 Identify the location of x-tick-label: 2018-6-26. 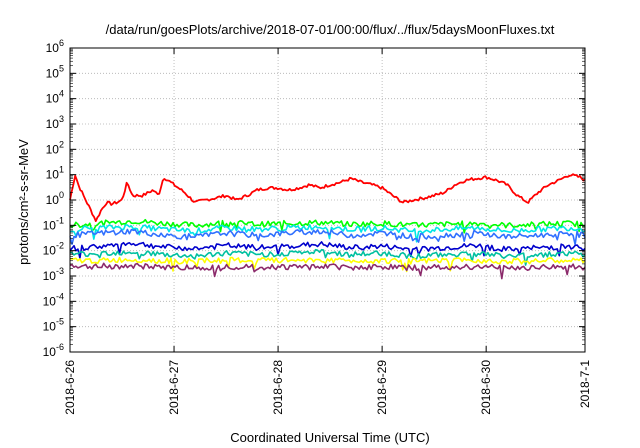
(70, 387).